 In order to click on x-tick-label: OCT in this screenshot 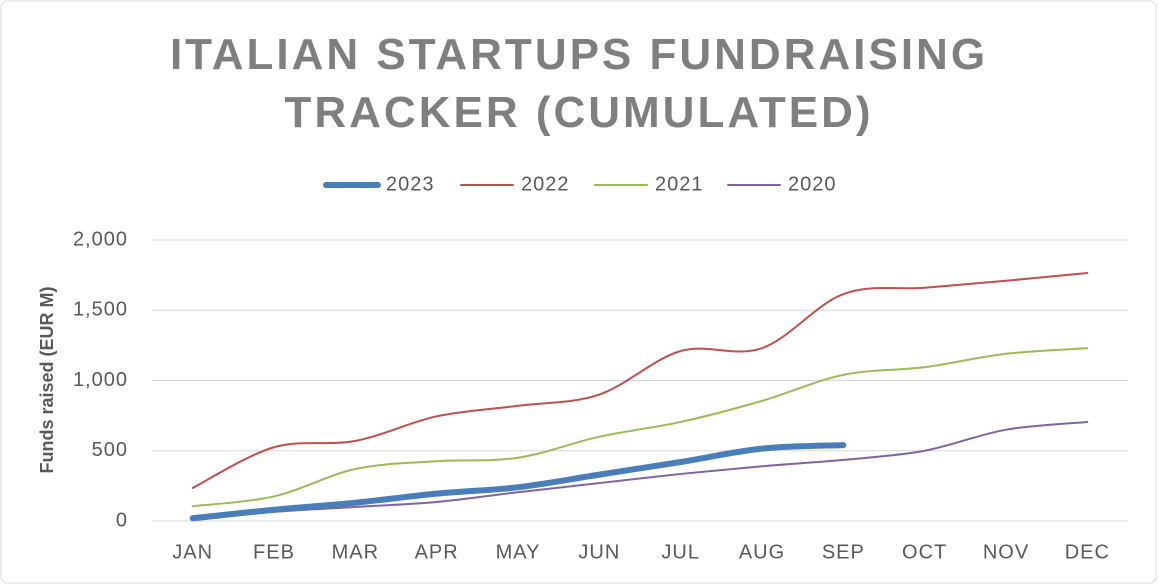, I will do `click(924, 552)`.